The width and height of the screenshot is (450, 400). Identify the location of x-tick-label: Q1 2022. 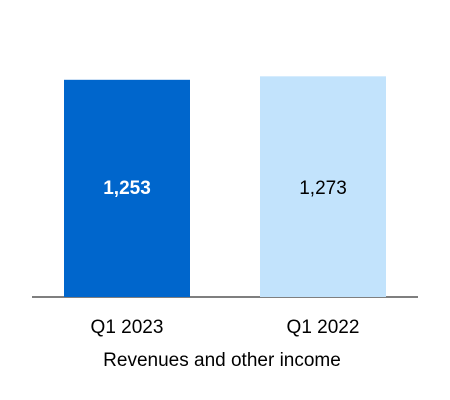
(323, 327).